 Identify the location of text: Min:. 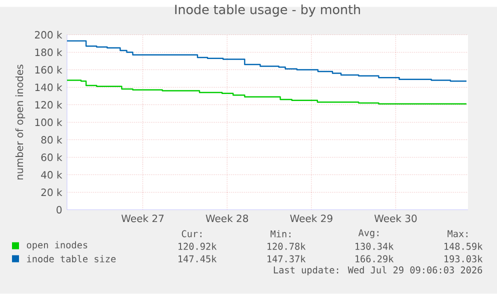
(280, 234).